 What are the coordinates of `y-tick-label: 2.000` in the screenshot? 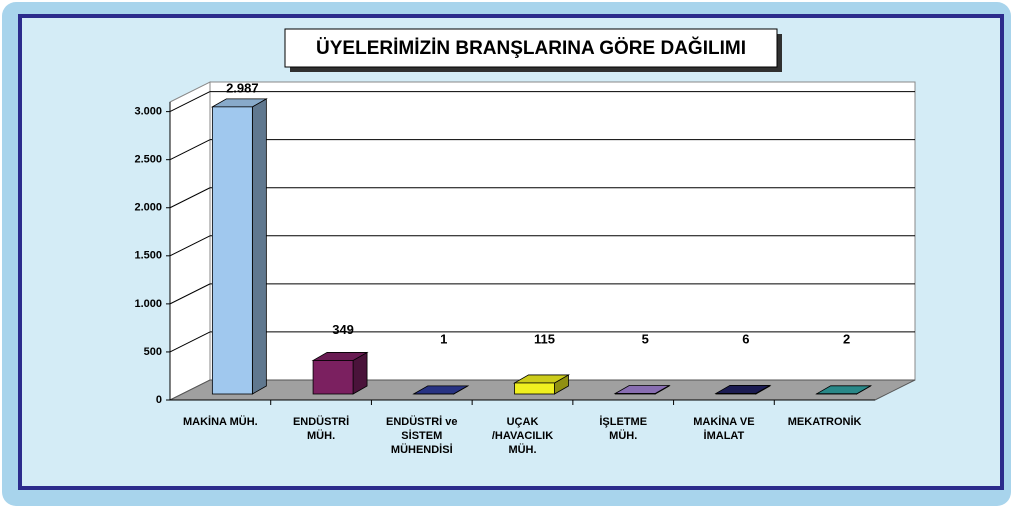 It's located at (148, 208).